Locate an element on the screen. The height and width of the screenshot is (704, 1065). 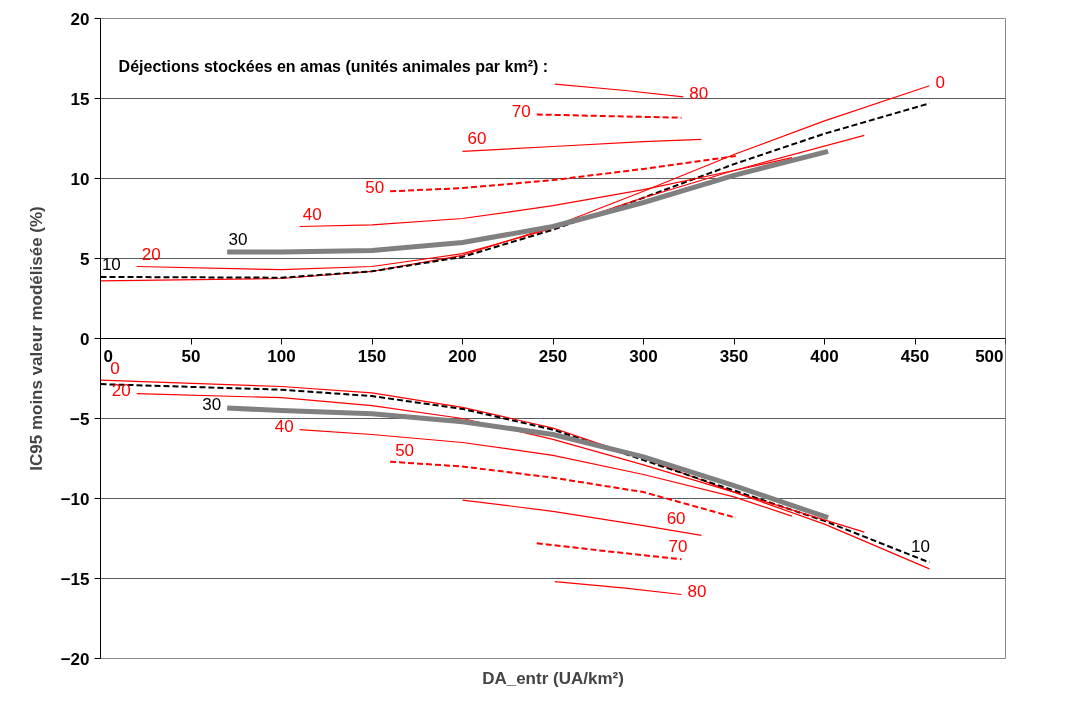
x-tick-label: 200 is located at coordinates (462, 356).